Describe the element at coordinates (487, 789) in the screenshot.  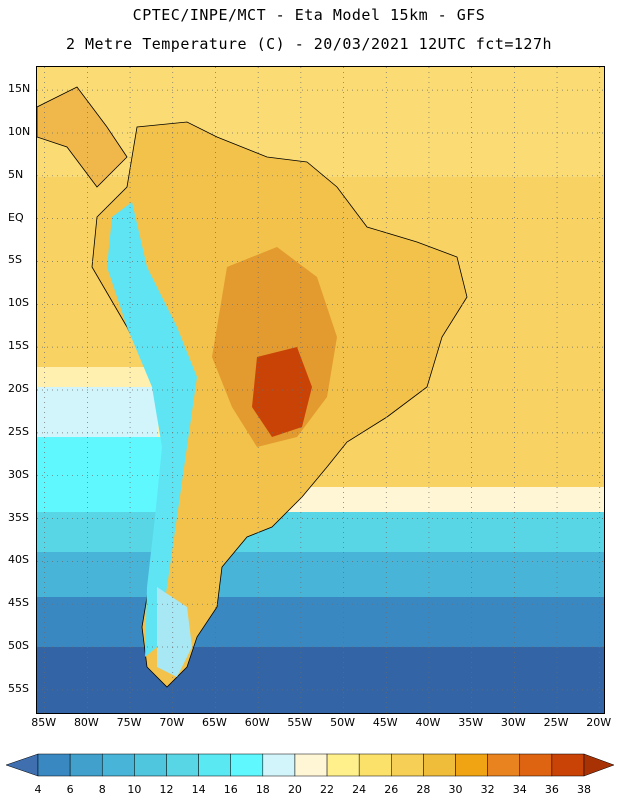
I see `colorbar-tick-label: 32` at that location.